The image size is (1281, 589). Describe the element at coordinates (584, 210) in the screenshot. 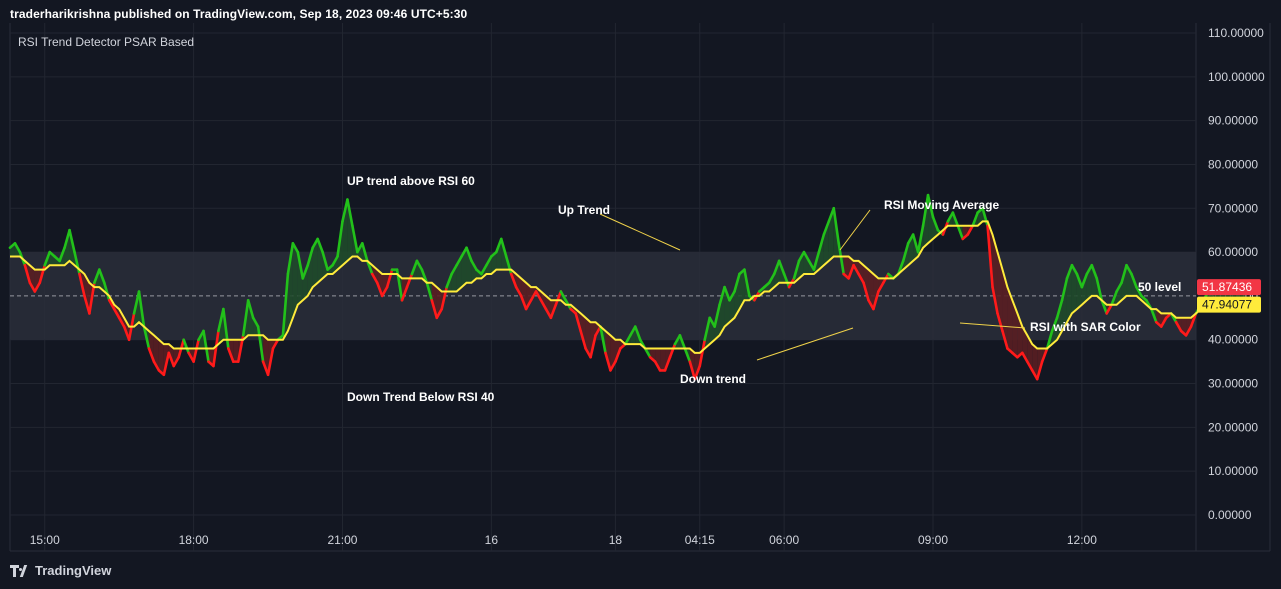

I see `annotation-label: Up Trend` at that location.